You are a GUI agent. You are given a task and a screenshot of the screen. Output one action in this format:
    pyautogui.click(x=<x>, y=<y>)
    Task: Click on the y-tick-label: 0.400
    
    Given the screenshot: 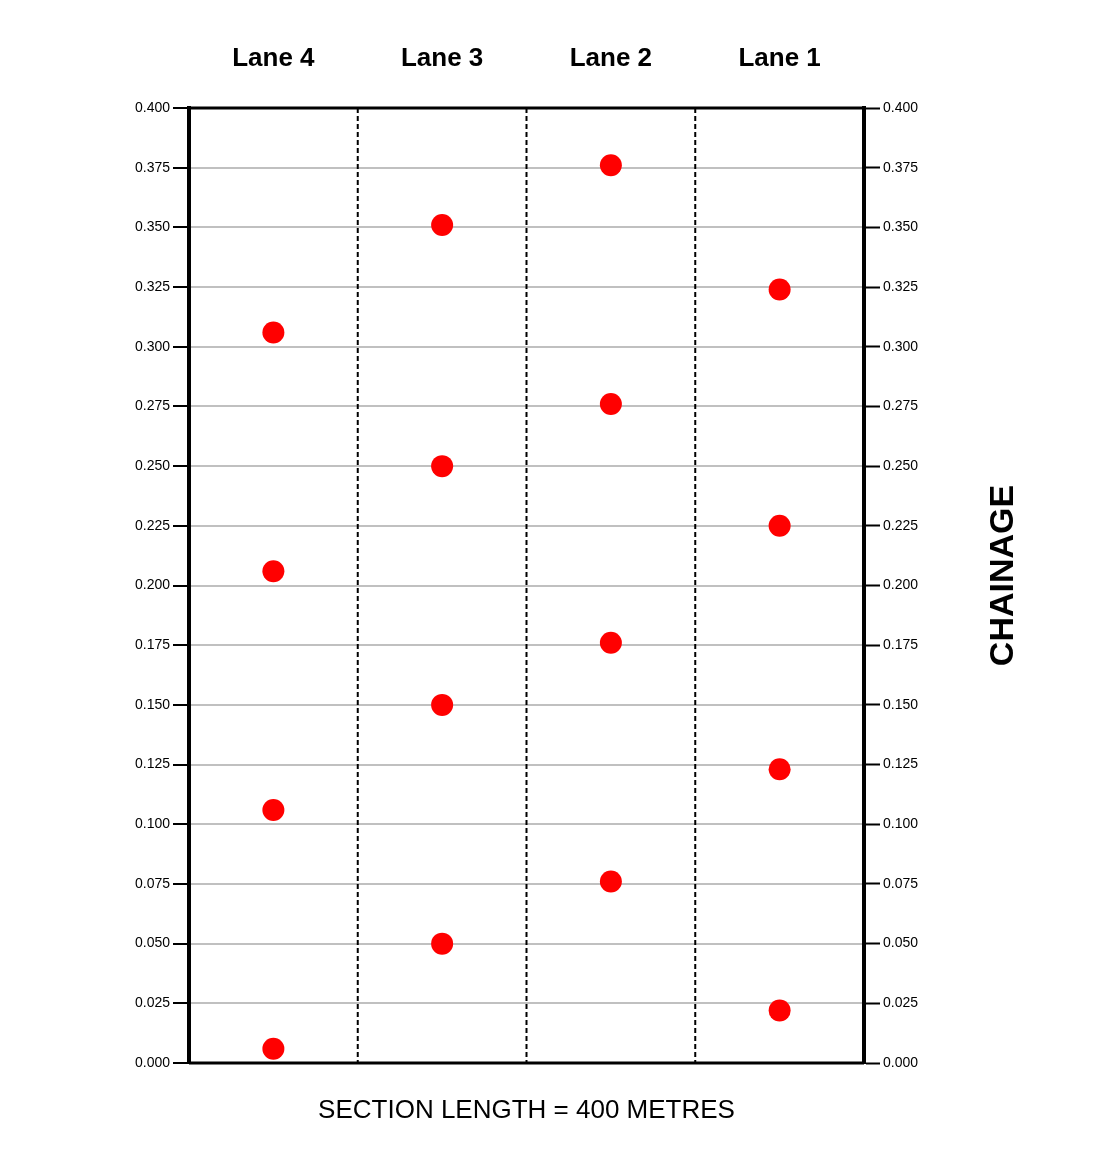 What is the action you would take?
    pyautogui.click(x=901, y=106)
    